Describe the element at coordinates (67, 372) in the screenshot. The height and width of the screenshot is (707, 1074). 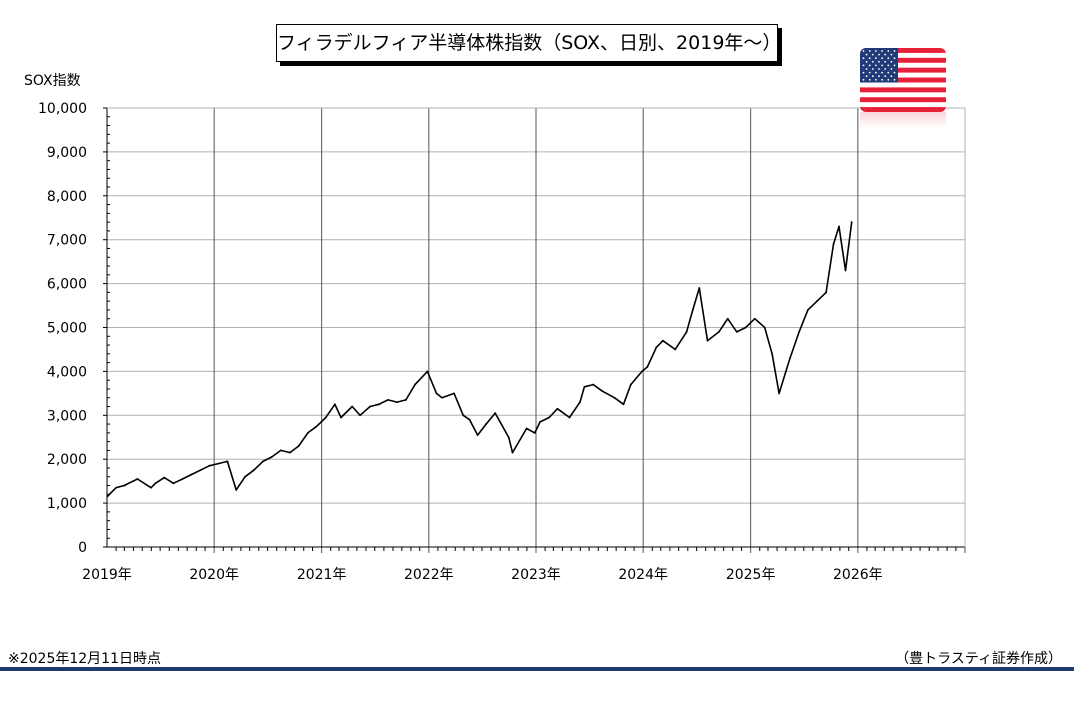
I see `y-tick-label: 4,000` at that location.